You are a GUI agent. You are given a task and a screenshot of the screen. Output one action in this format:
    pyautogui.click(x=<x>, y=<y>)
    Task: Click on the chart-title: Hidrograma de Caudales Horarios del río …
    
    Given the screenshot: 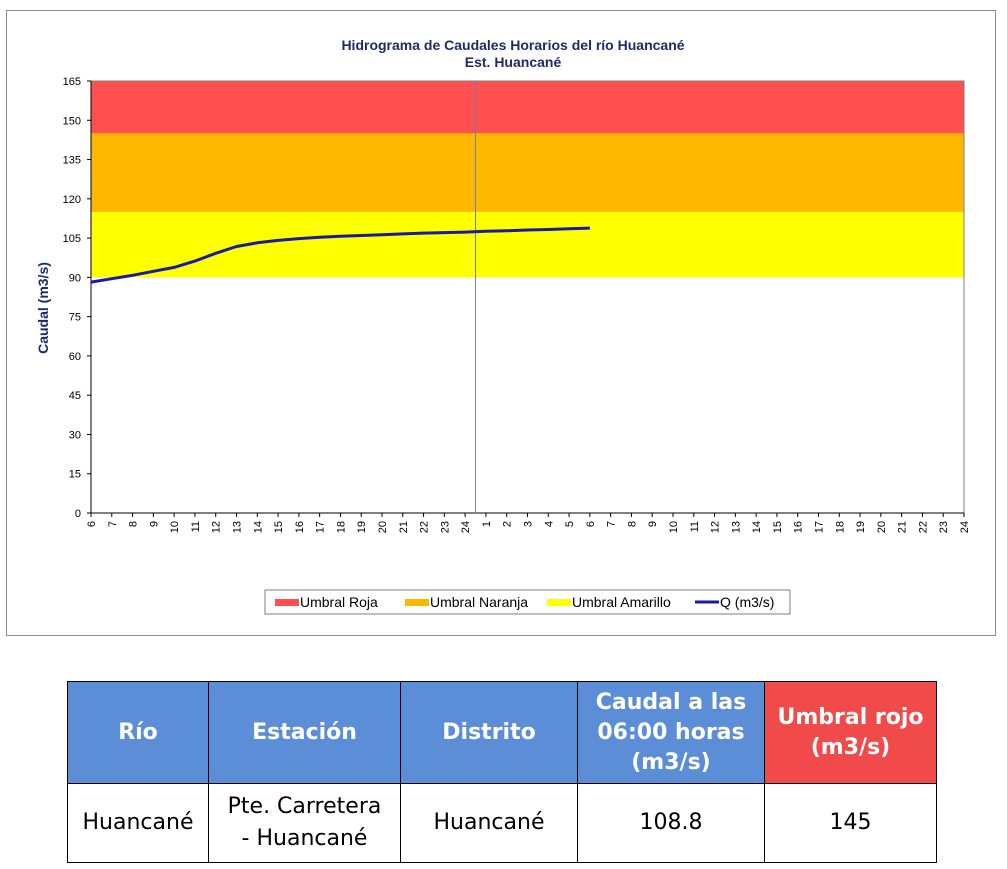 What is the action you would take?
    pyautogui.click(x=512, y=45)
    